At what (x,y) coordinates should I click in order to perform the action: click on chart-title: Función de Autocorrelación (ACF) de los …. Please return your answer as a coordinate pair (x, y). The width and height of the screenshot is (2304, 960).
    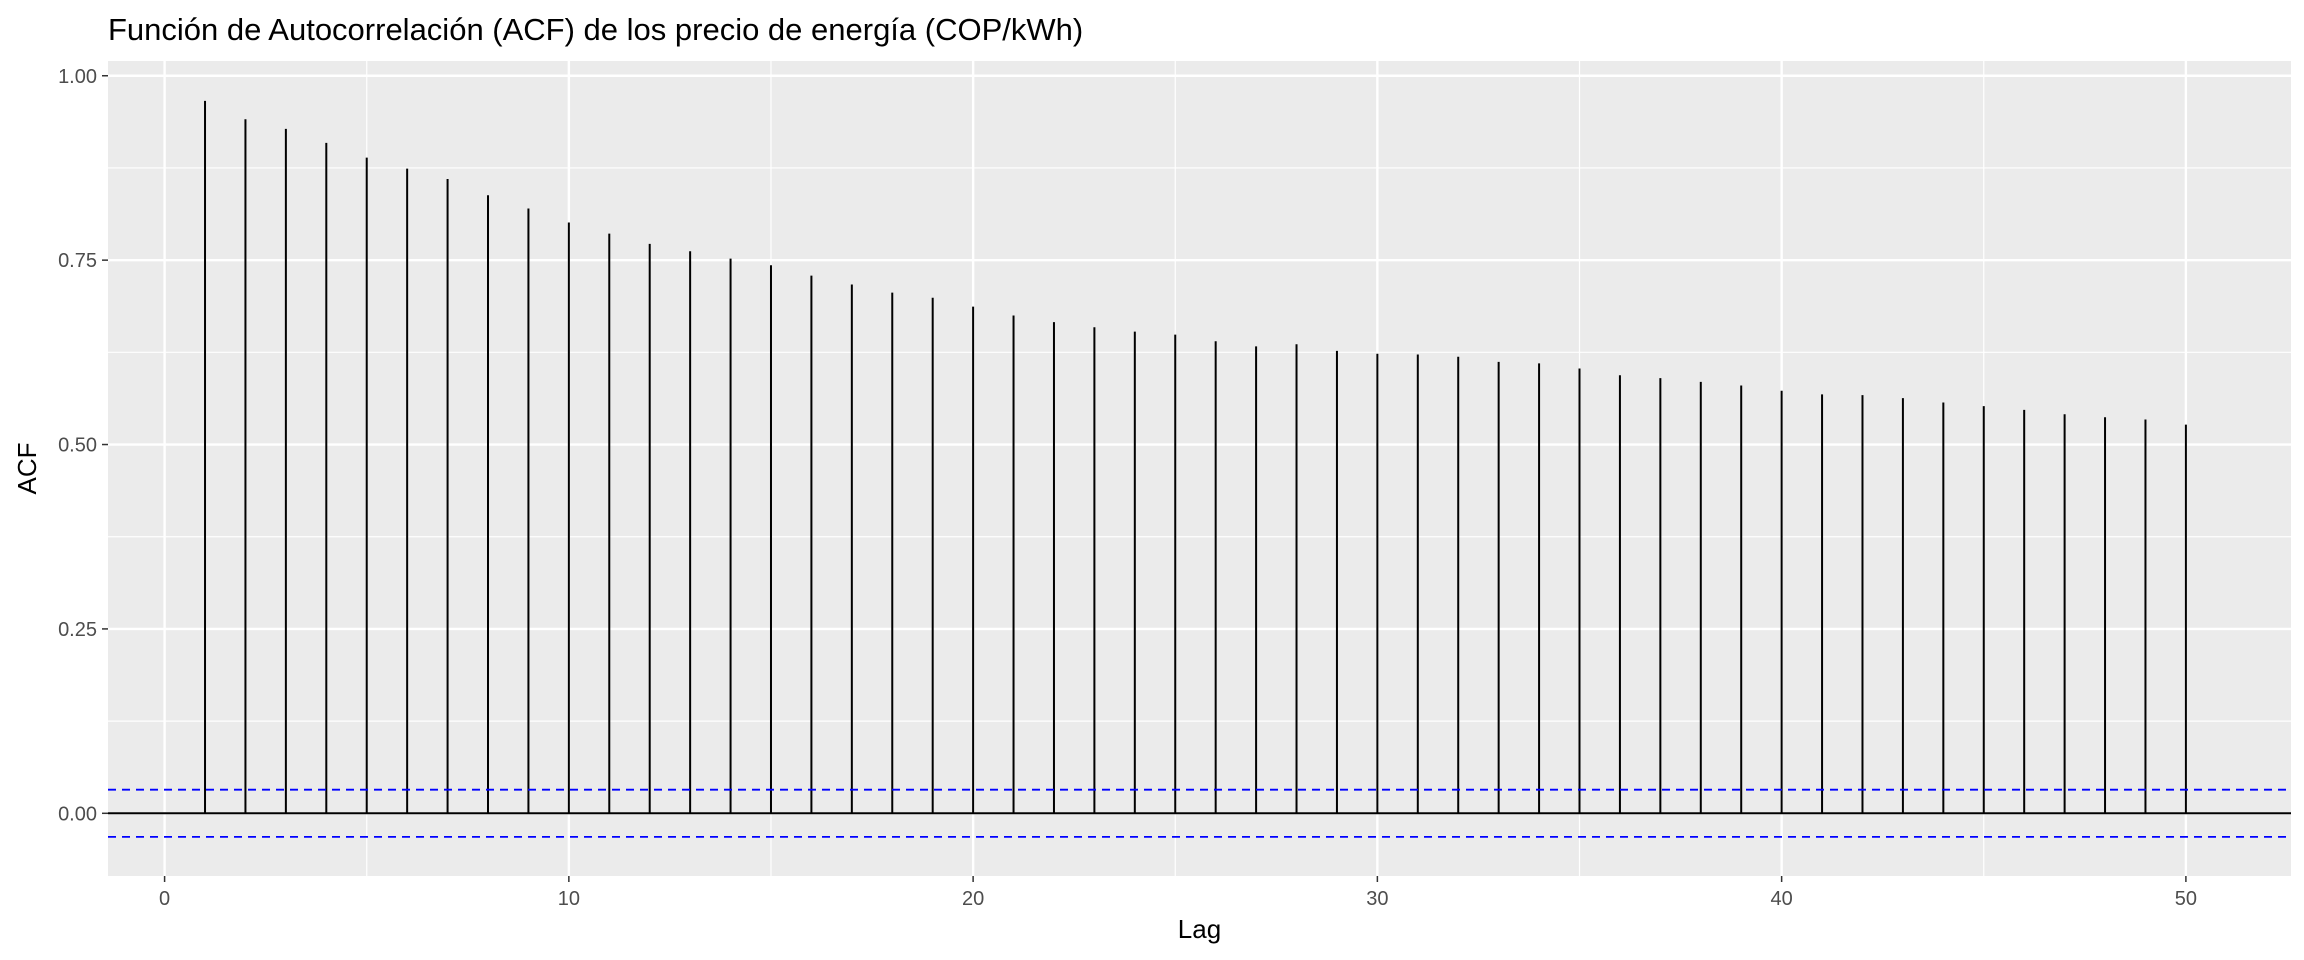
    Looking at the image, I should click on (596, 29).